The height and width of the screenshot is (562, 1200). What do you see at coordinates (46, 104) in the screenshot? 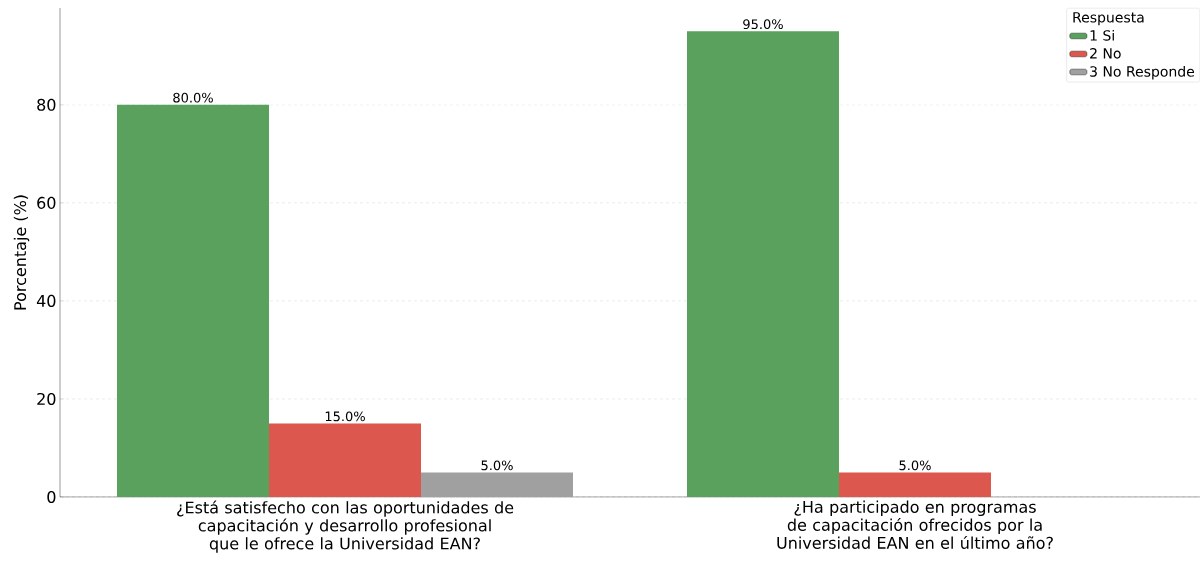
I see `y-tick-label: 80` at bounding box center [46, 104].